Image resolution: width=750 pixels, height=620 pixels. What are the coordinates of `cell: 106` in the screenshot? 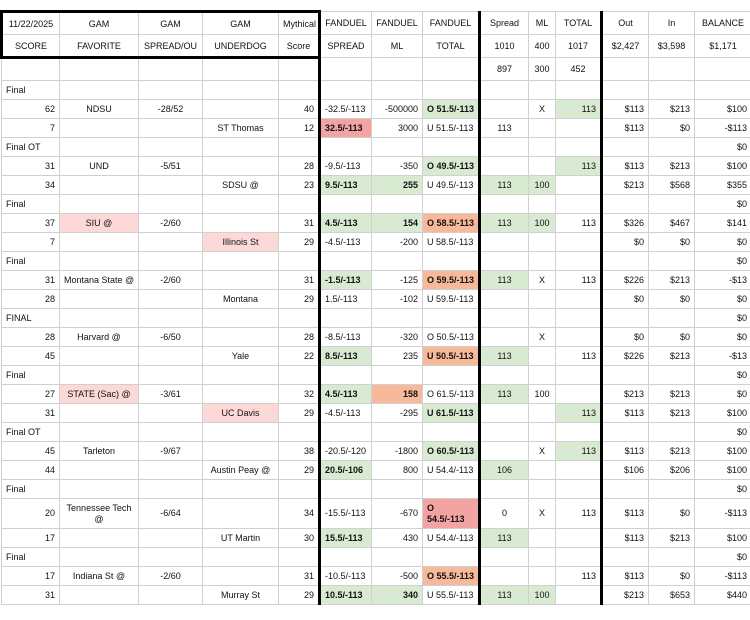 It's located at (504, 470).